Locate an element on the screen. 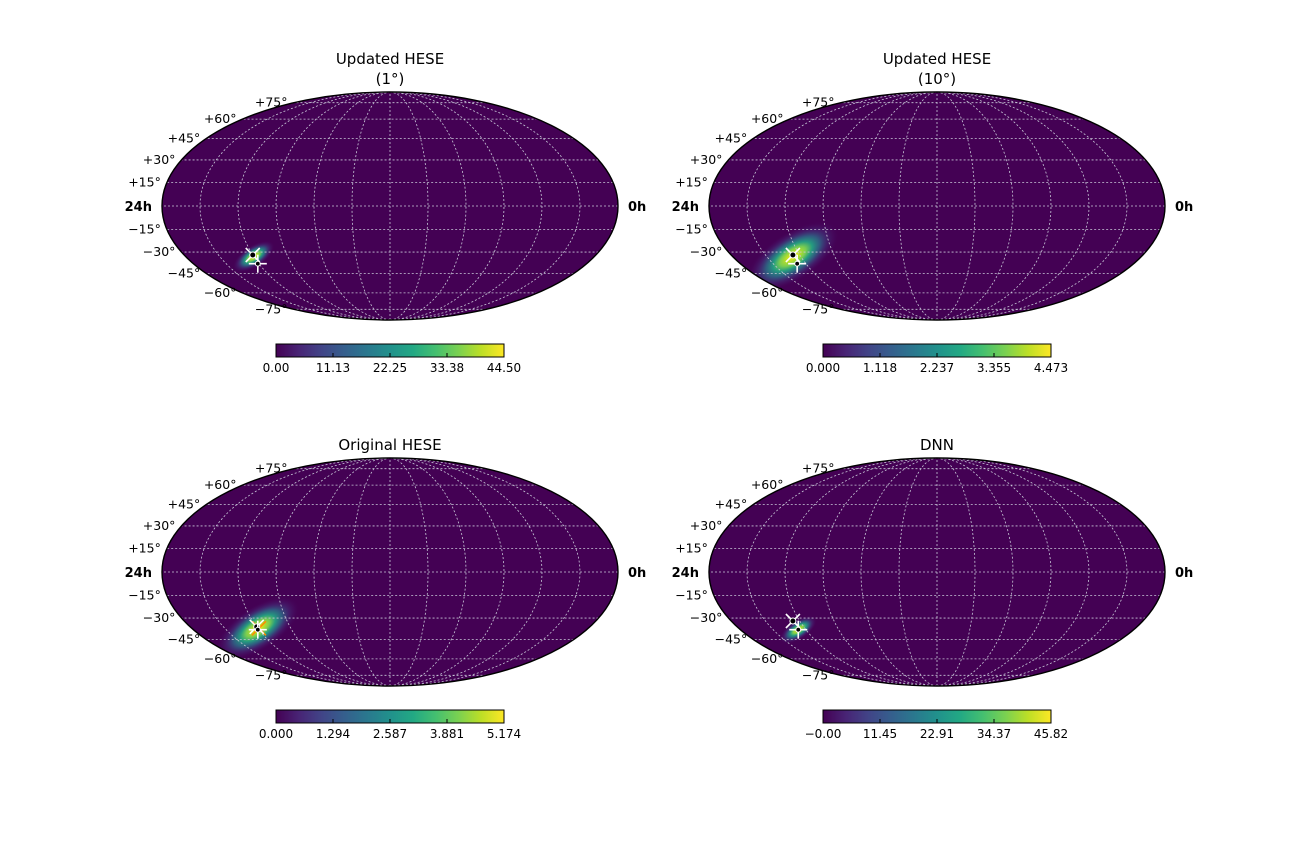 This screenshot has height=864, width=1296. colorbar-tick-label: 0.00 is located at coordinates (276, 368).